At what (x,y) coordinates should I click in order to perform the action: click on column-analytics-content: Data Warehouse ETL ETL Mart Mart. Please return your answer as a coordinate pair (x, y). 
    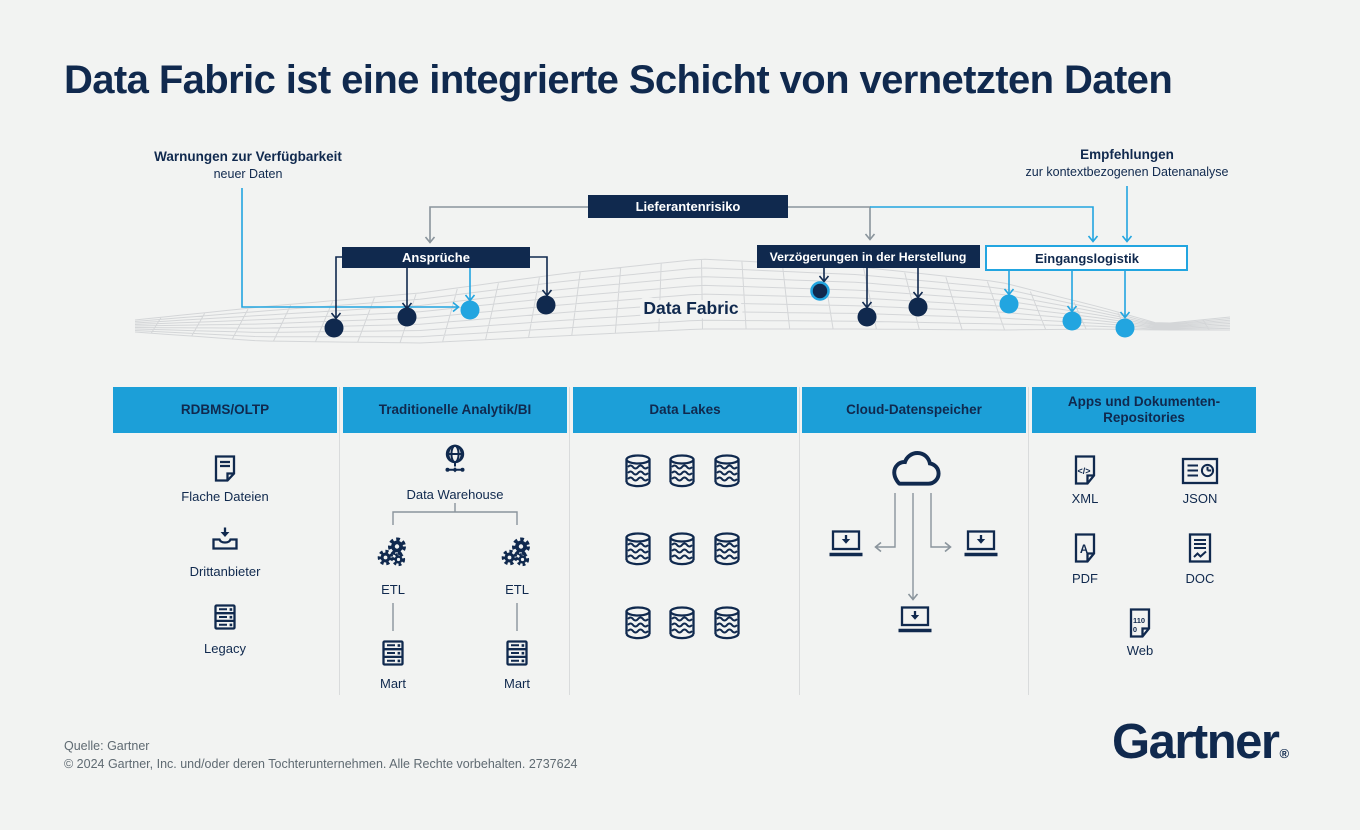
    Looking at the image, I should click on (453, 567).